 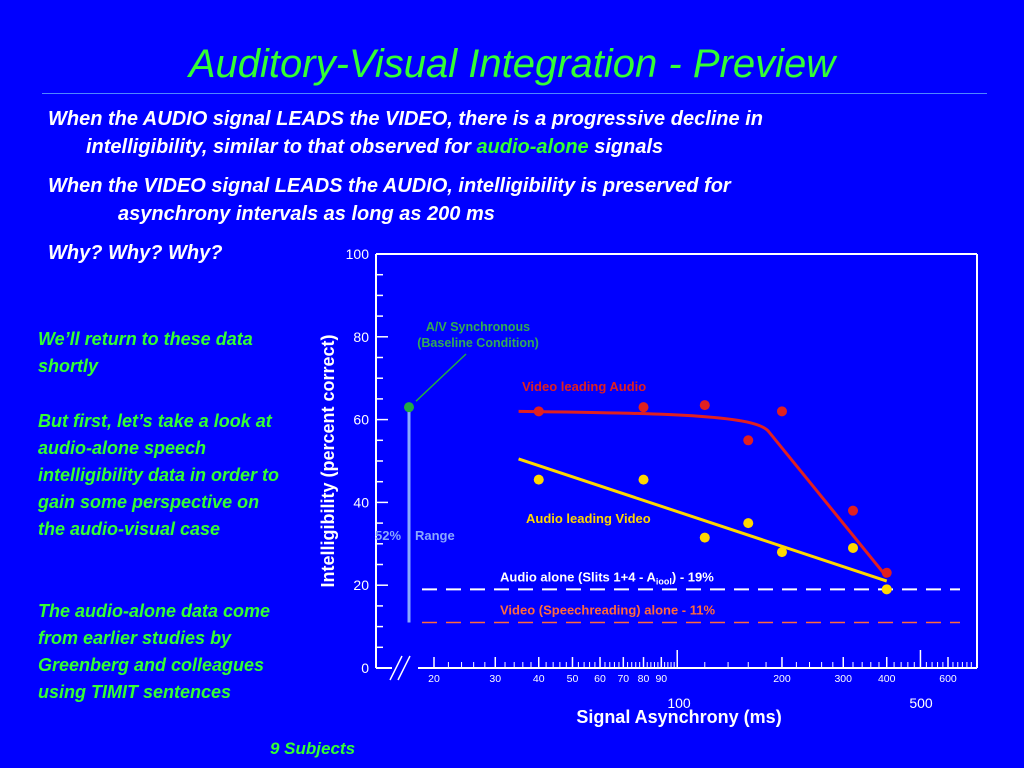 I want to click on y-tick-label: 60, so click(x=361, y=420).